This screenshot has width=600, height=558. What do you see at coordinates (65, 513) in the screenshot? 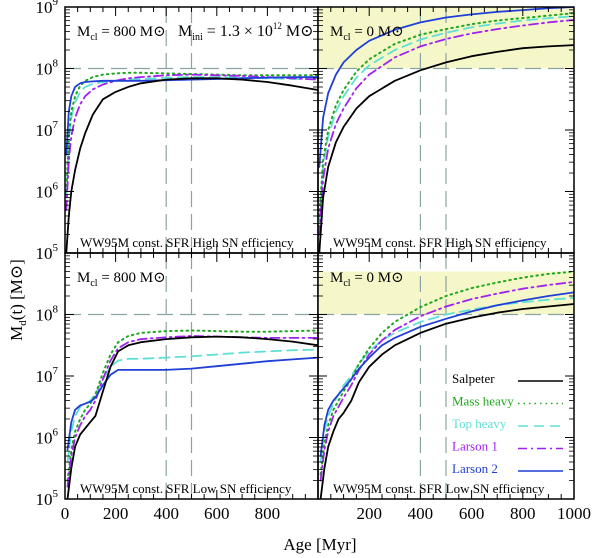
I see `x-tick-label: 0` at bounding box center [65, 513].